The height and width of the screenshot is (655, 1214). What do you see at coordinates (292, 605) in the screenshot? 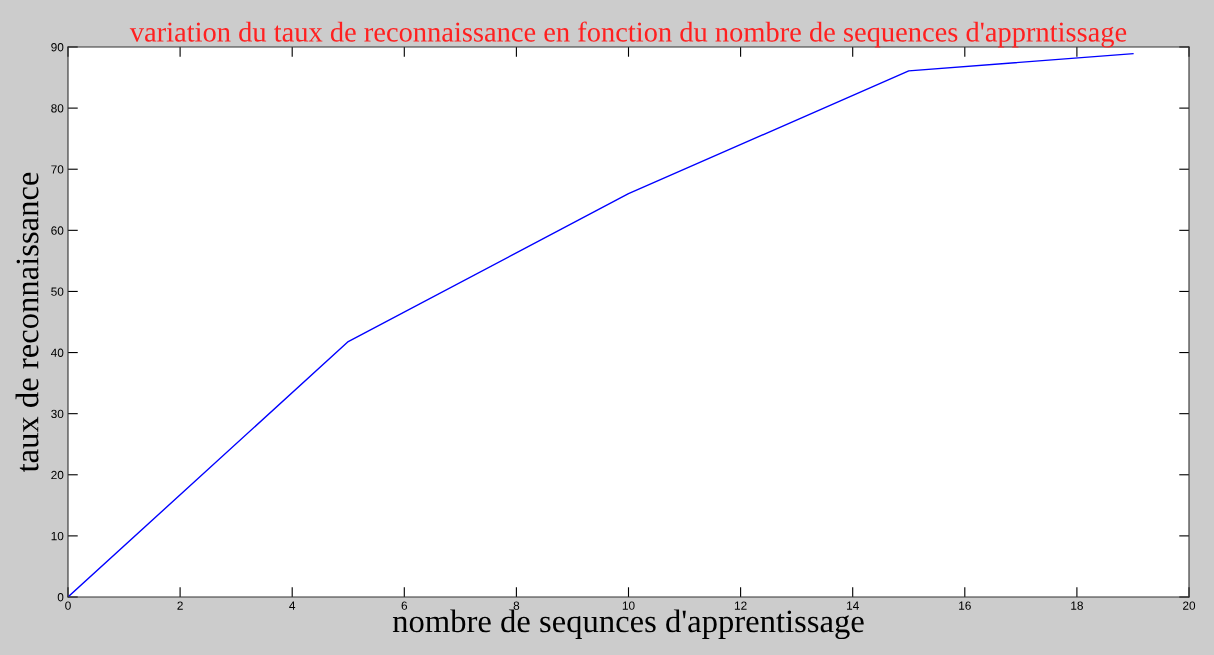
I see `x-tick-label: 4` at bounding box center [292, 605].